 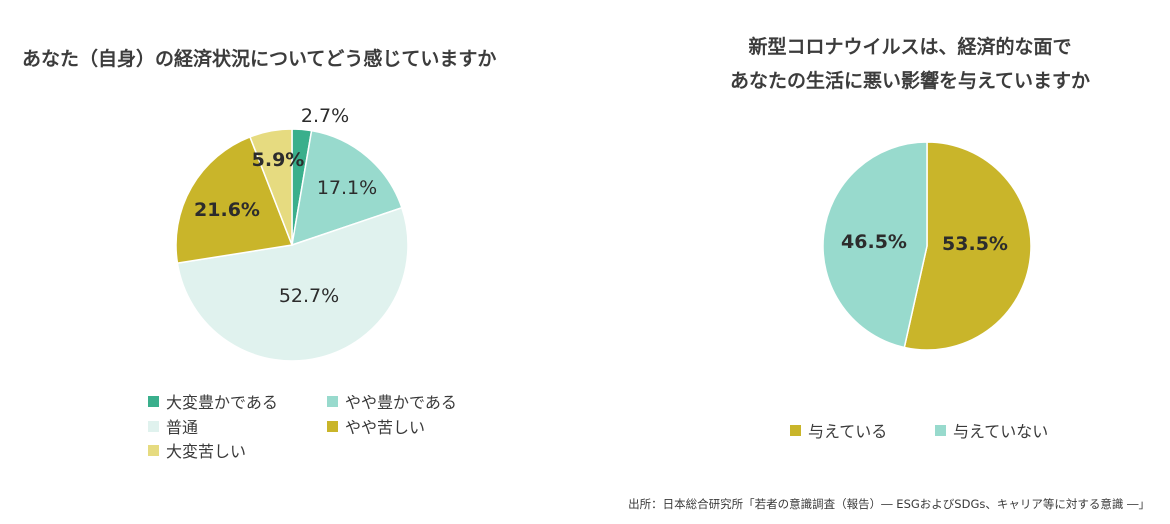 I want to click on legend-item: 与えている, so click(x=838, y=430).